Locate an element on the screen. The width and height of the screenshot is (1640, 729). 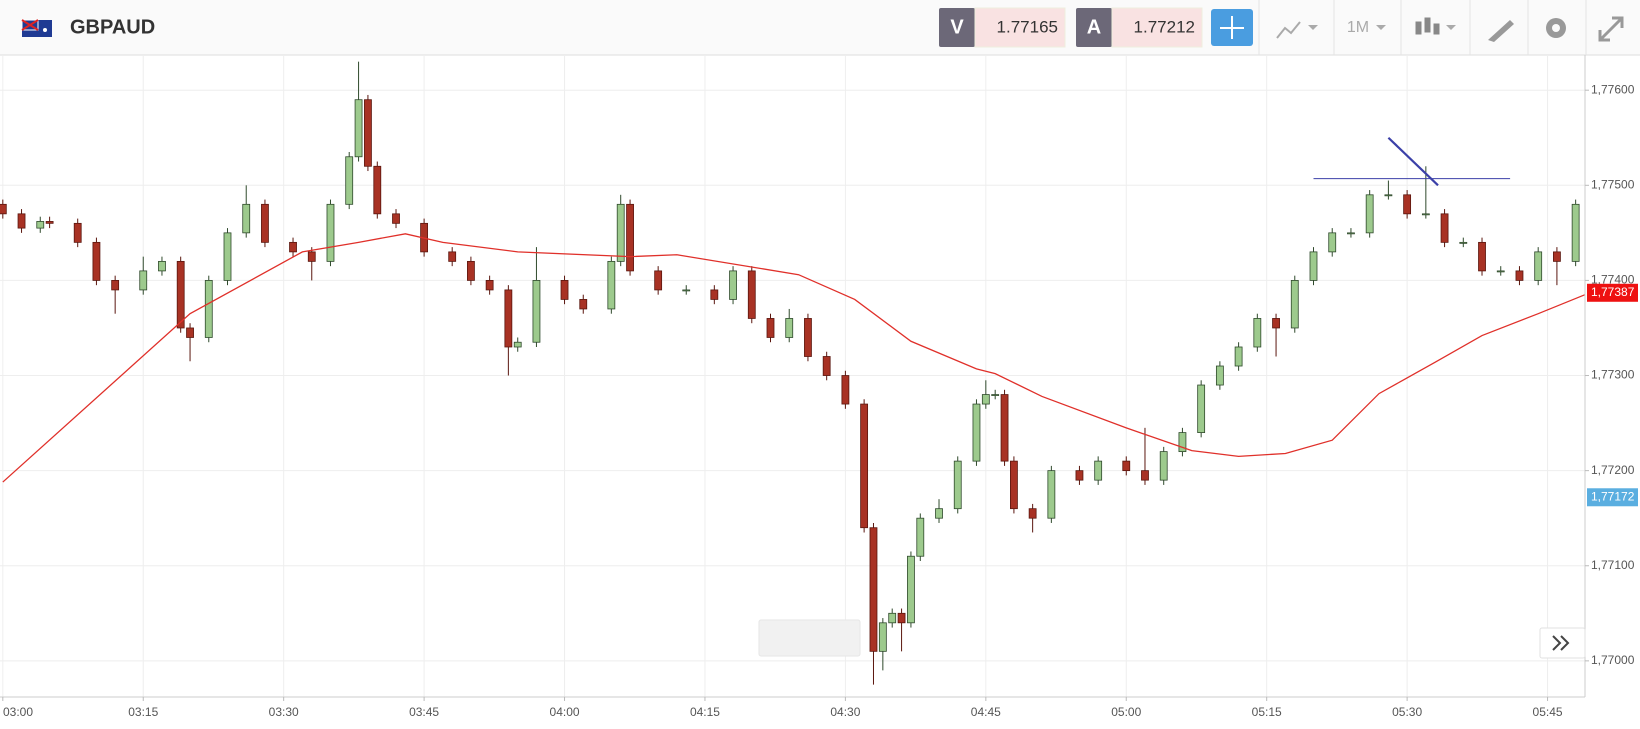
bid-label: V is located at coordinates (957, 27).